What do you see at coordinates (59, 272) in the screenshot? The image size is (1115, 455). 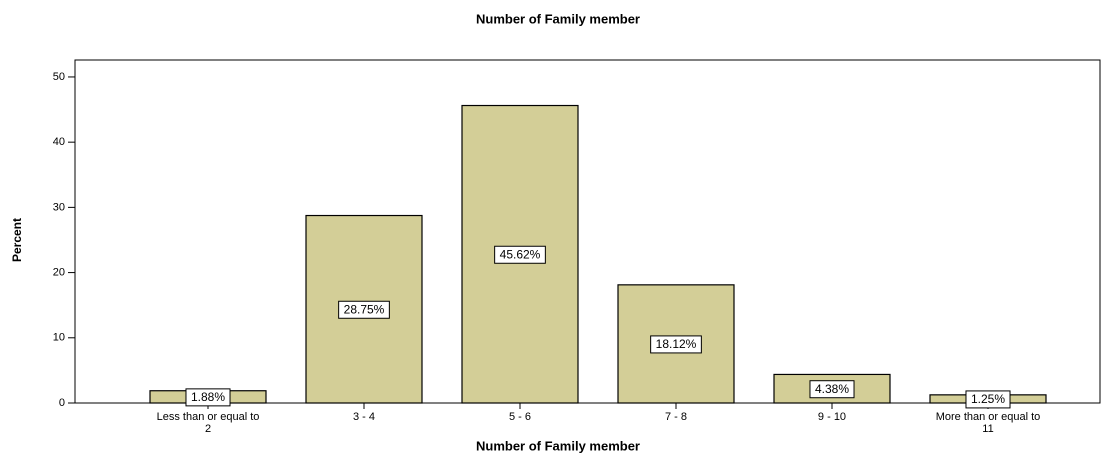 I see `y-tick-label: 20` at bounding box center [59, 272].